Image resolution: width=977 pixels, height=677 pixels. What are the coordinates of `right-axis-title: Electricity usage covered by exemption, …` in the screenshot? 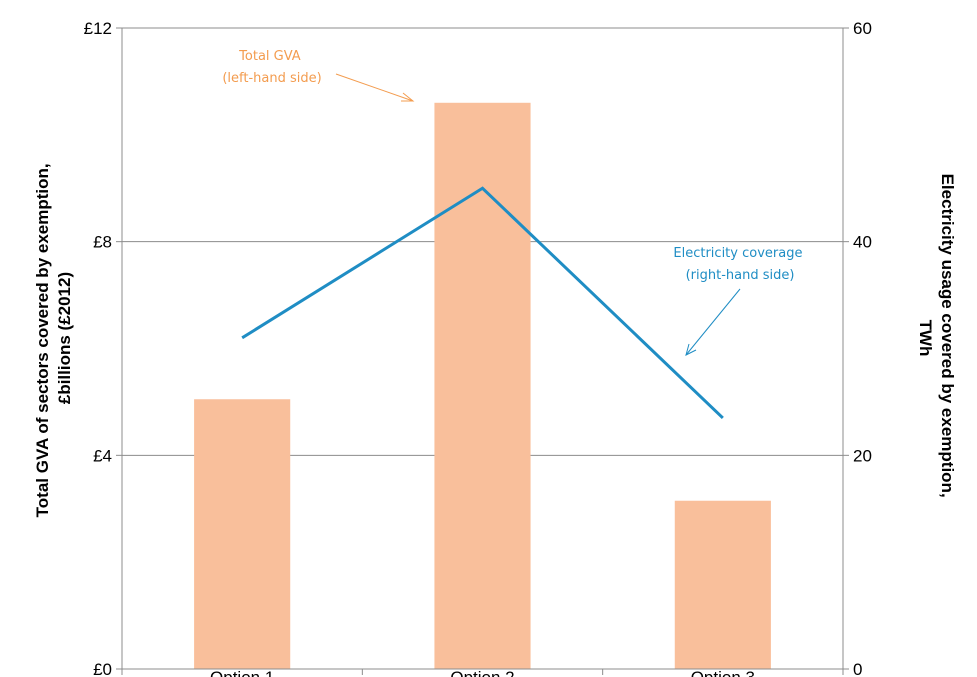 It's located at (936, 338).